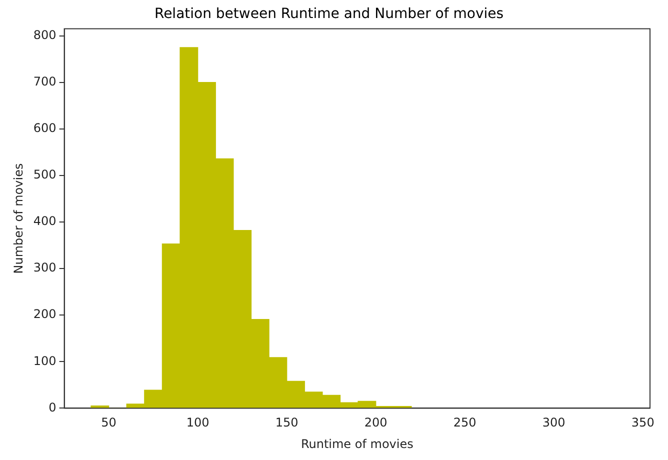  What do you see at coordinates (108, 423) in the screenshot?
I see `x-tick-label: 50` at bounding box center [108, 423].